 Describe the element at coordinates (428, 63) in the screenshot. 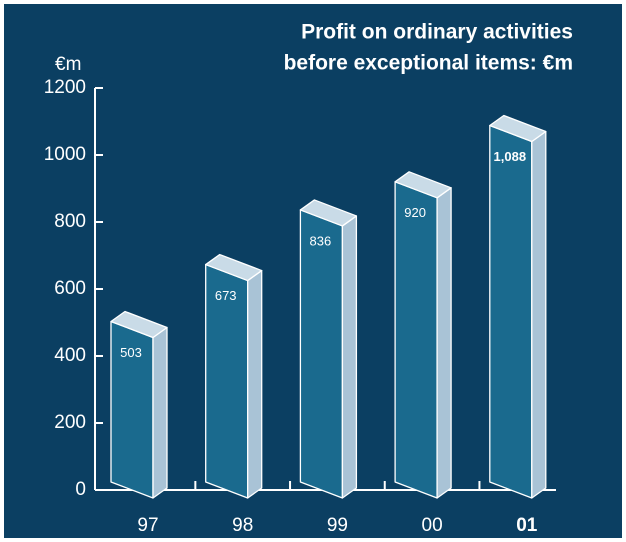

I see `chart-title: before exceptional items: €m` at that location.